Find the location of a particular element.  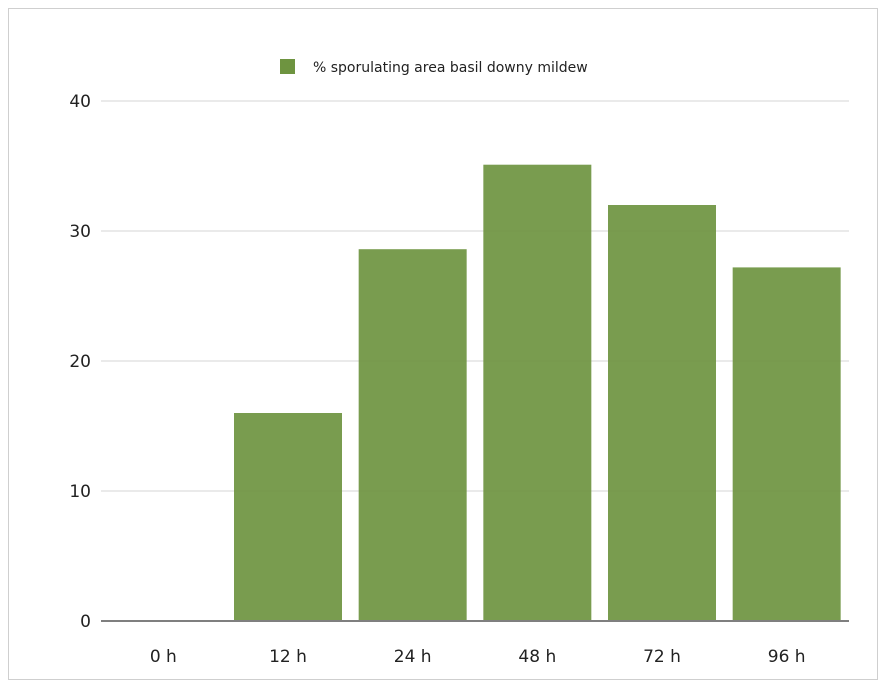

y-axis-ticks: 0 10 20 30 40 is located at coordinates (80, 362).